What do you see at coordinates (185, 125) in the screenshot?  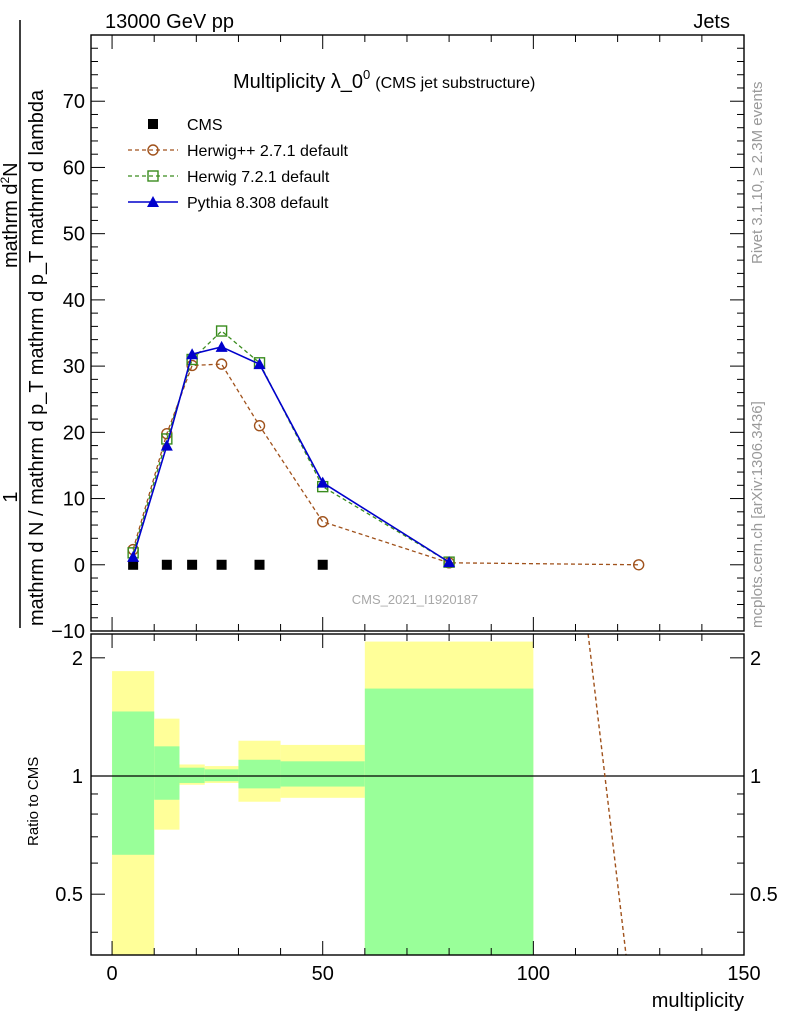 I see `legend-item-cms: CMS` at bounding box center [185, 125].